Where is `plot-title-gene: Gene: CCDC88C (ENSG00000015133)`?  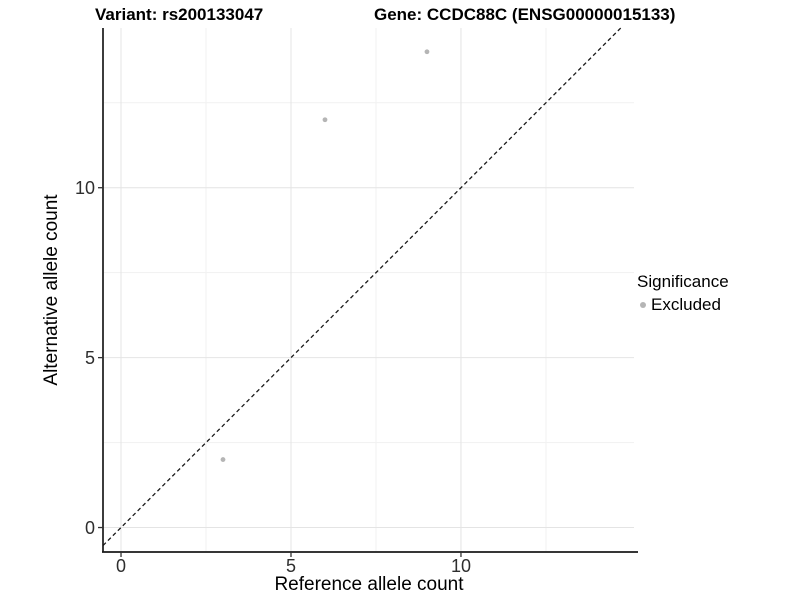
plot-title-gene: Gene: CCDC88C (ENSG00000015133) is located at coordinates (525, 14).